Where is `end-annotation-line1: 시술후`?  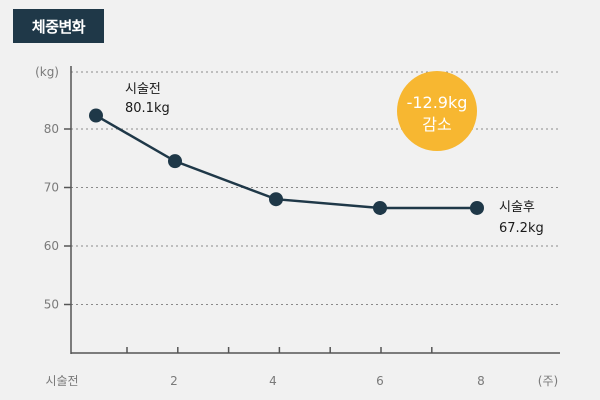 end-annotation-line1: 시술후 is located at coordinates (517, 207).